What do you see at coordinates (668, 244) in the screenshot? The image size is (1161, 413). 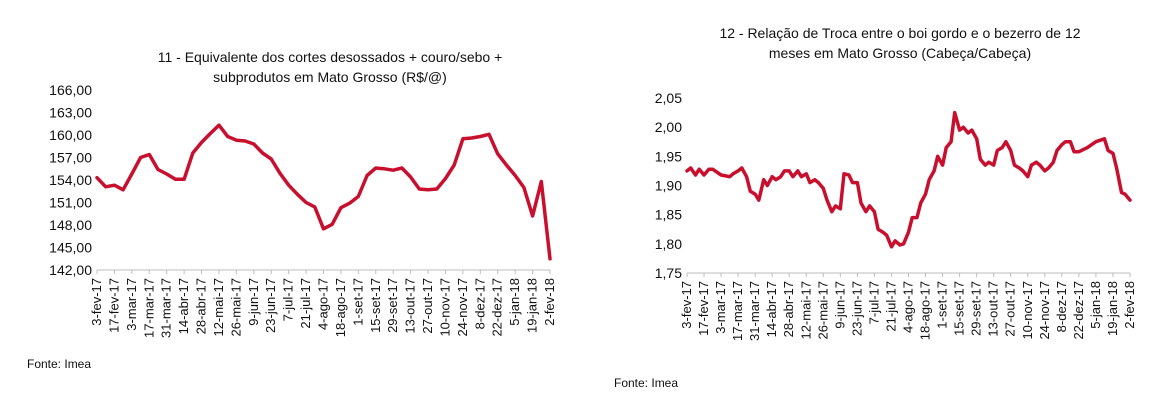 I see `y-tick-label: 1,80` at bounding box center [668, 244].